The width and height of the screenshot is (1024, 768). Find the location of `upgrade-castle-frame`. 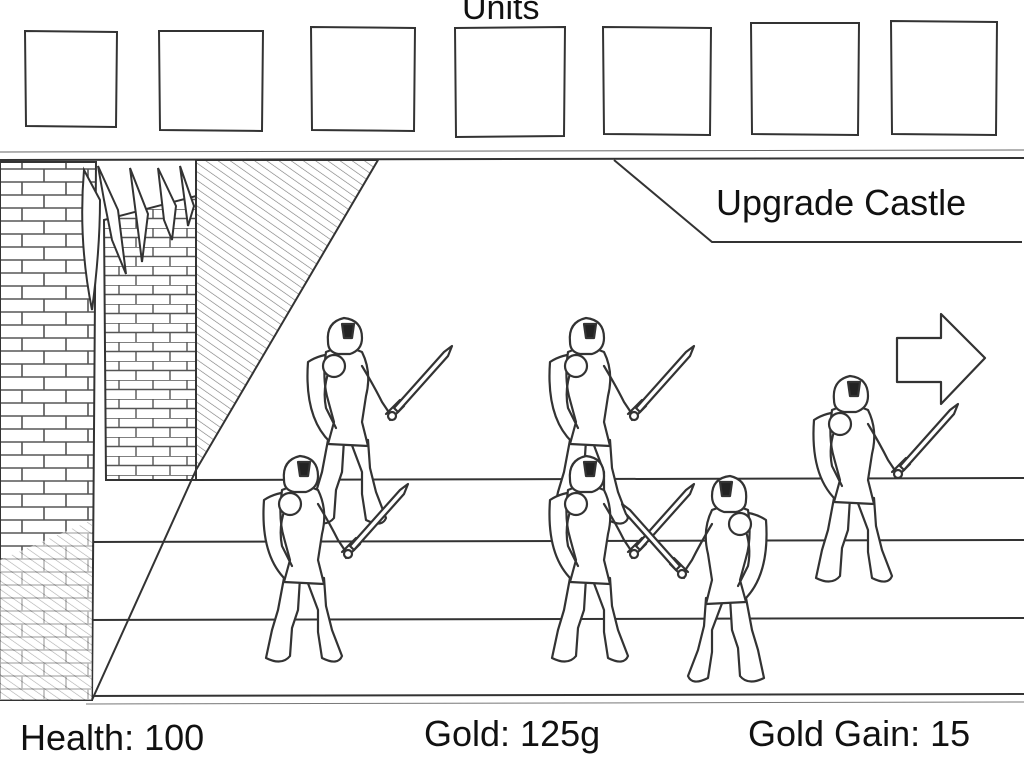

upgrade-castle-frame is located at coordinates (817, 201).